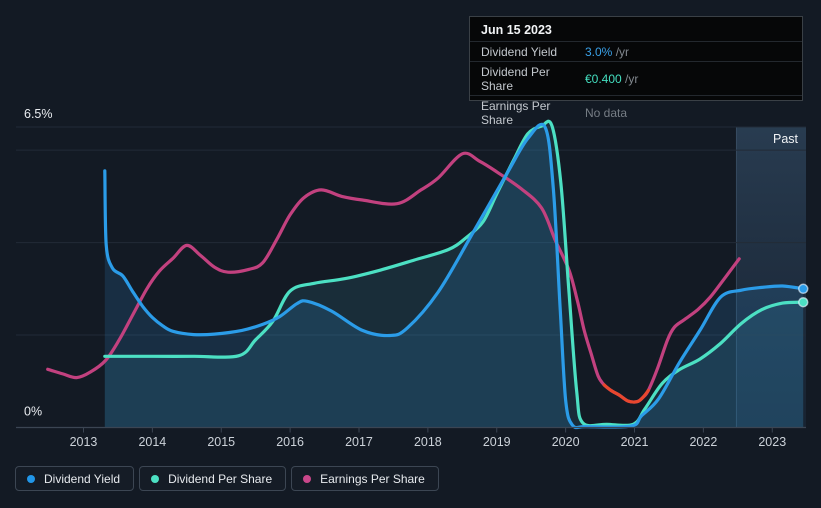 Image resolution: width=821 pixels, height=508 pixels. I want to click on tooltip-value: 3.0%, so click(599, 51).